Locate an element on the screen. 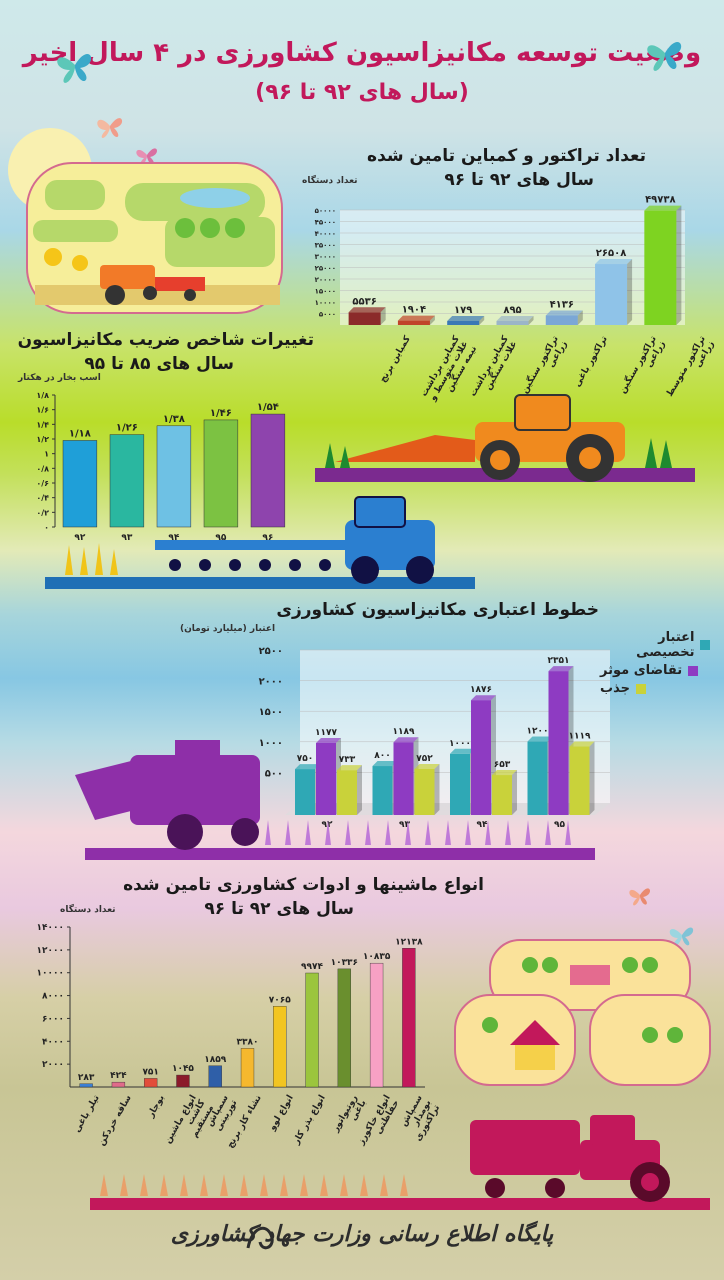 The width and height of the screenshot is (724, 1280). data-label: ۱۲۱۳۸ is located at coordinates (409, 942).